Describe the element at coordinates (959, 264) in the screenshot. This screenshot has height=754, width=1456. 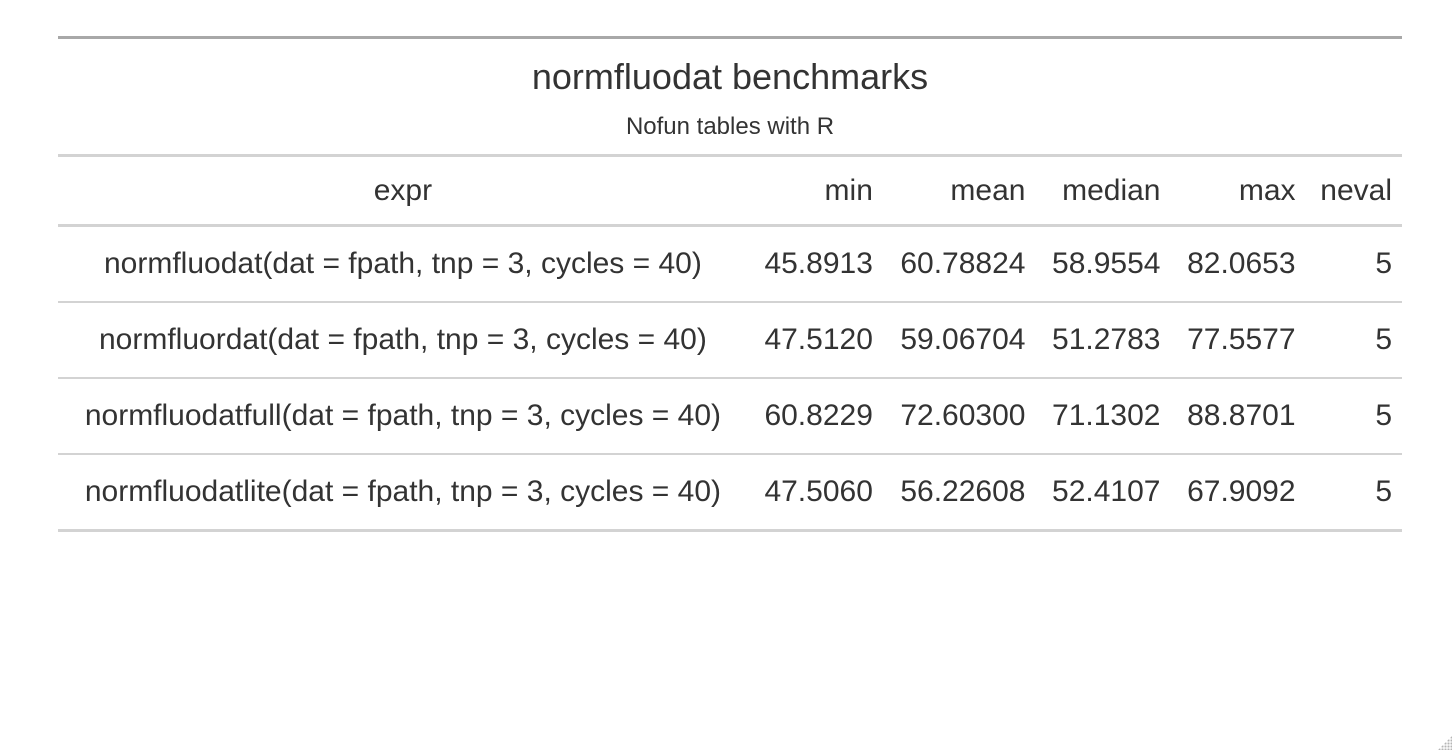
I see `cell-mean: 60.78824` at that location.